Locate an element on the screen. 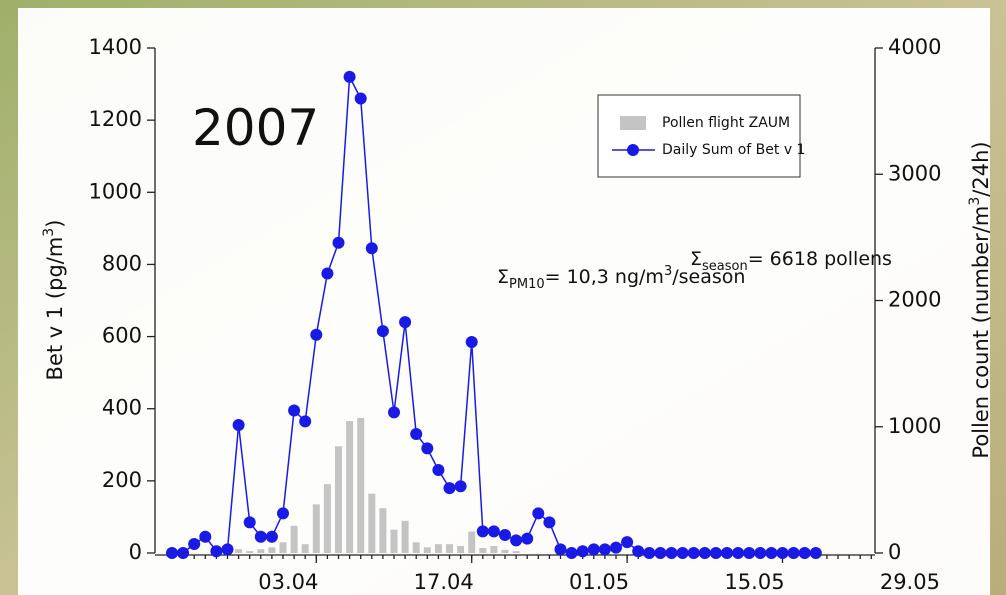 This screenshot has height=595, width=1006. y-tick-label: 400 is located at coordinates (122, 408).